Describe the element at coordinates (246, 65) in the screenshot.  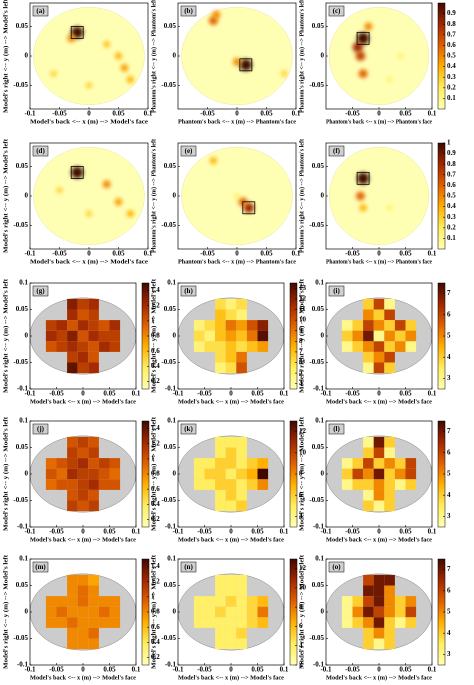
I see `peak-box` at that location.